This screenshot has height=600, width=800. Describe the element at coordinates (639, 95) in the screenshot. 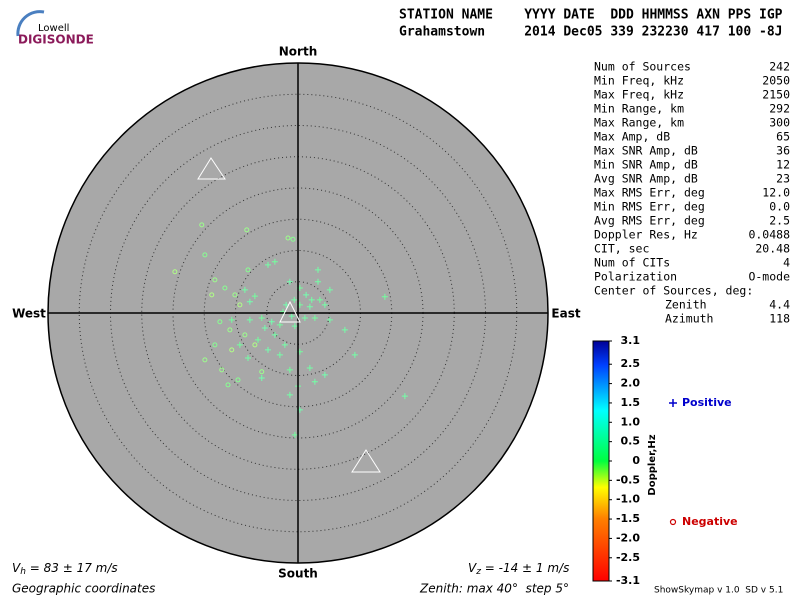

I see `stat-label: Max Freq, kHz` at that location.